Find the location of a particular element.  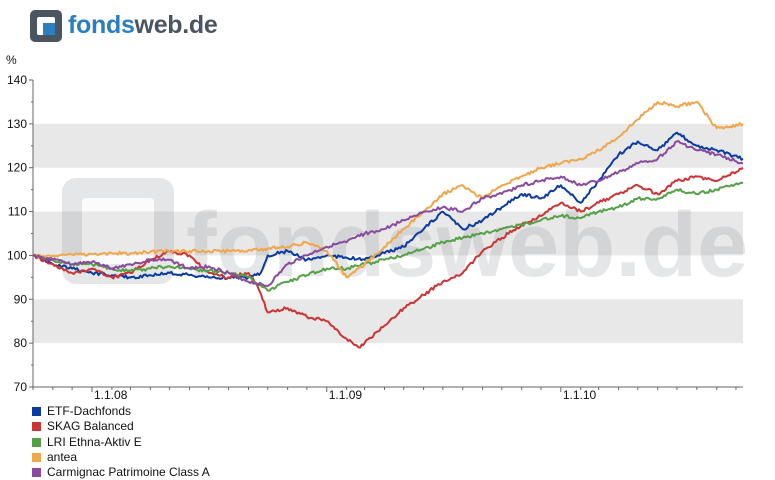

legend-label: SKAG Balanced is located at coordinates (90, 426).